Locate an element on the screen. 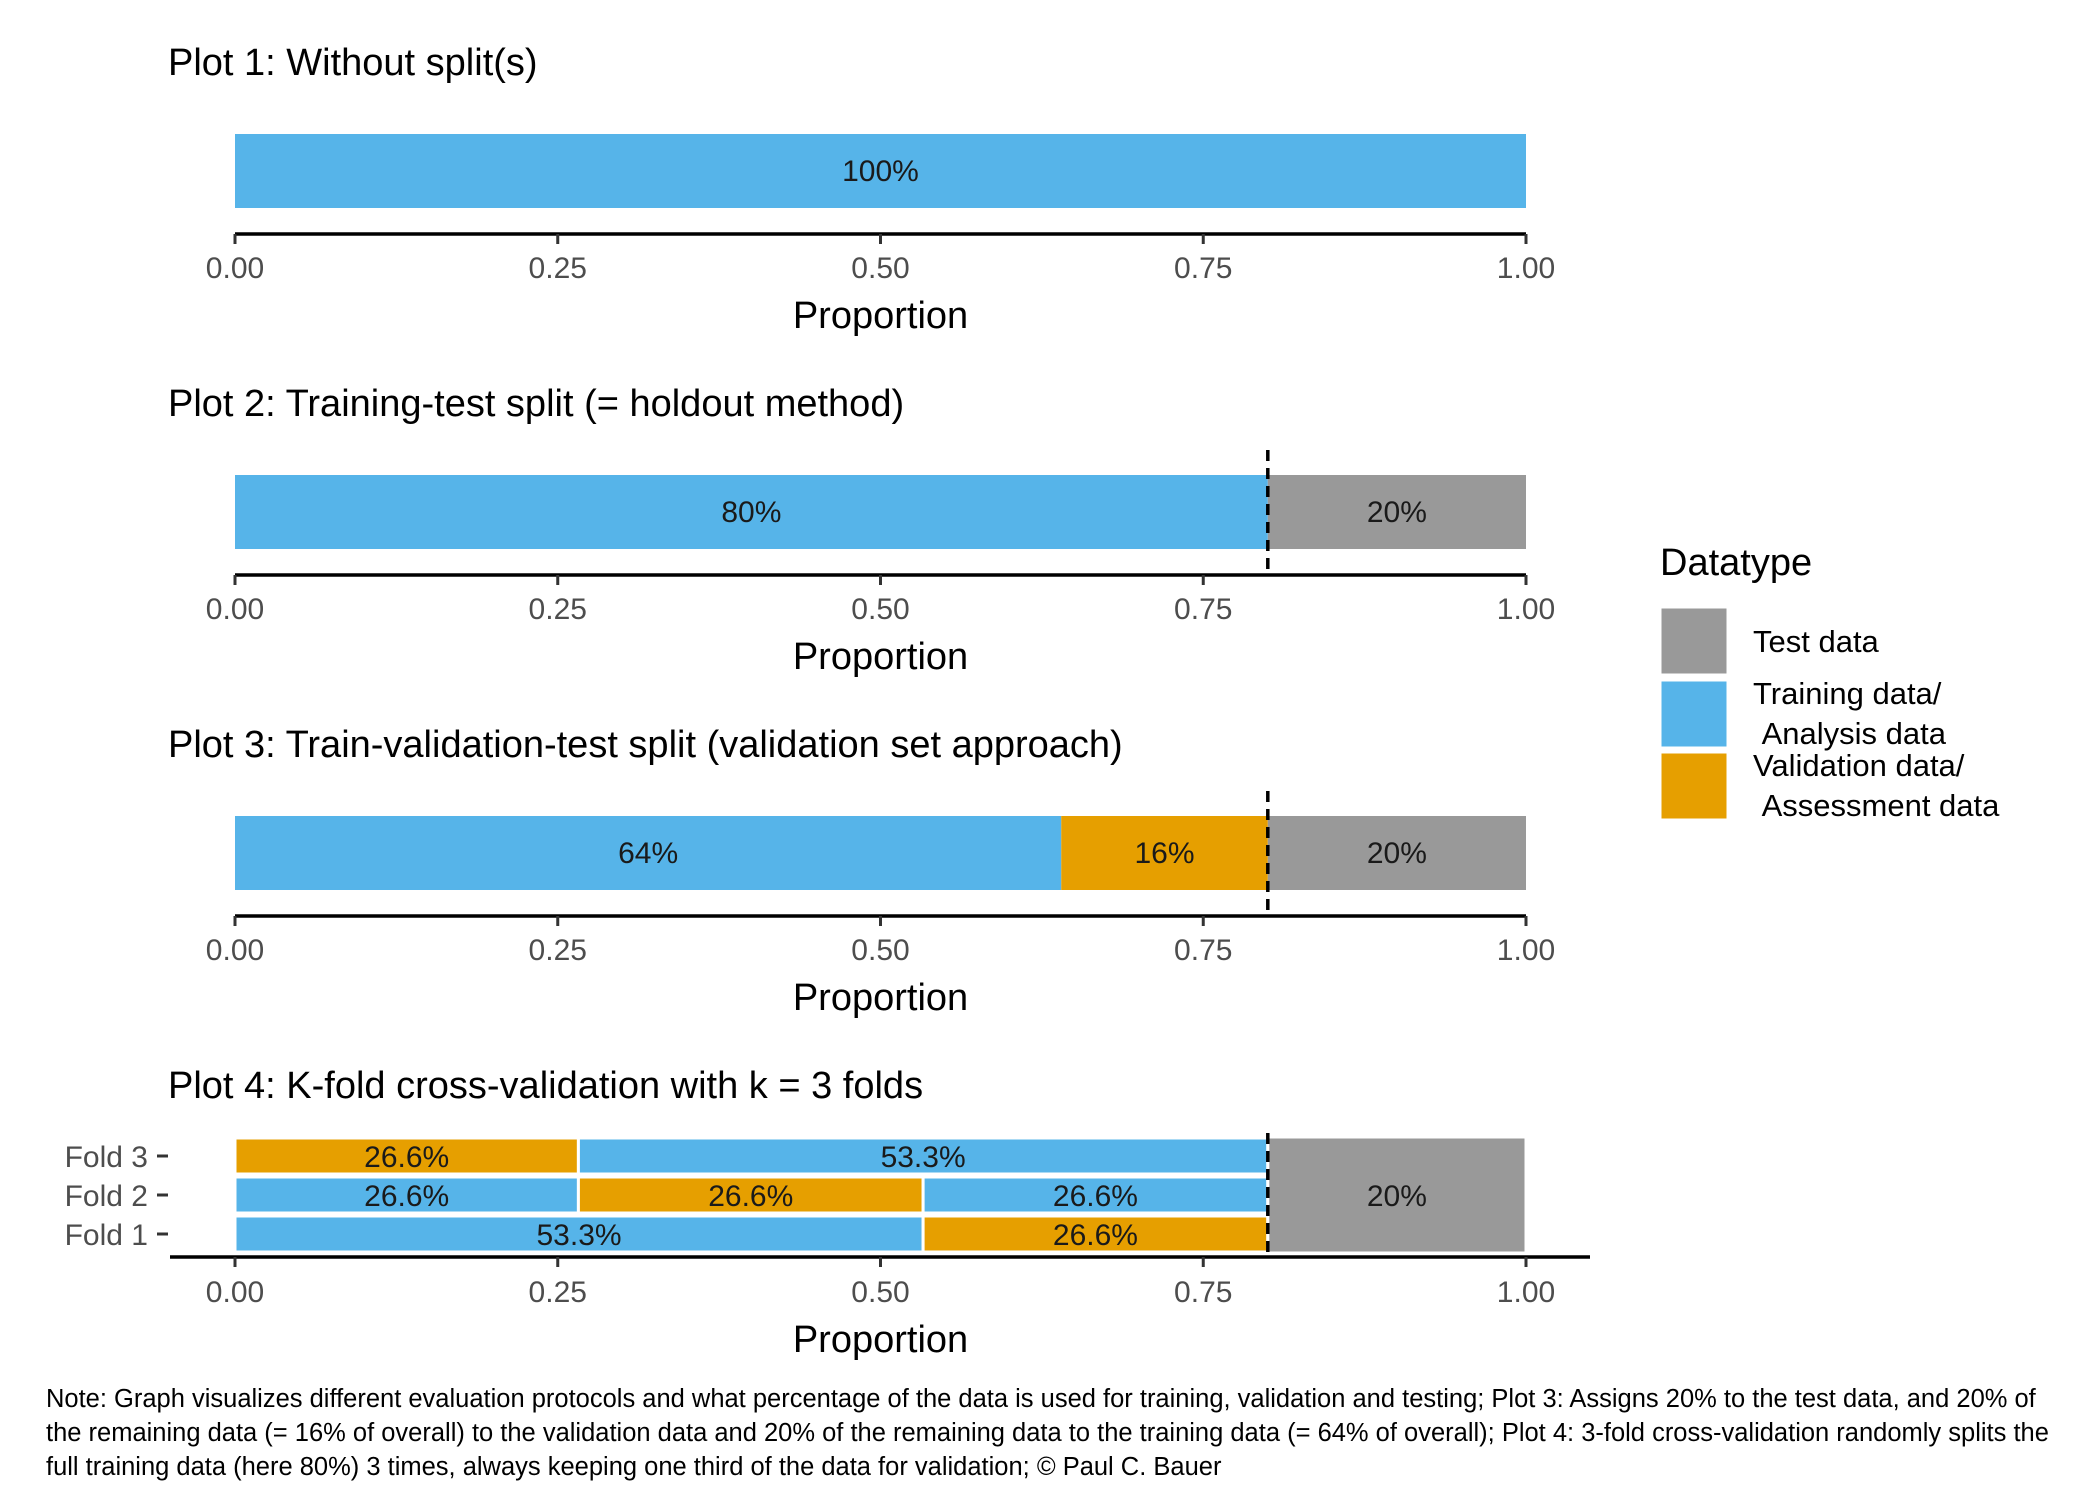  legend-label-train: Training data/ Analysis data is located at coordinates (1850, 713).